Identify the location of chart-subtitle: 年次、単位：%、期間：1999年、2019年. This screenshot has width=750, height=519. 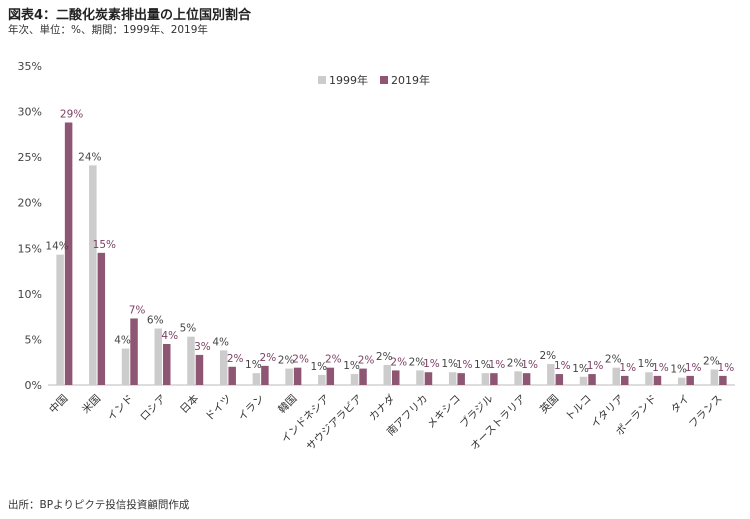
(108, 30).